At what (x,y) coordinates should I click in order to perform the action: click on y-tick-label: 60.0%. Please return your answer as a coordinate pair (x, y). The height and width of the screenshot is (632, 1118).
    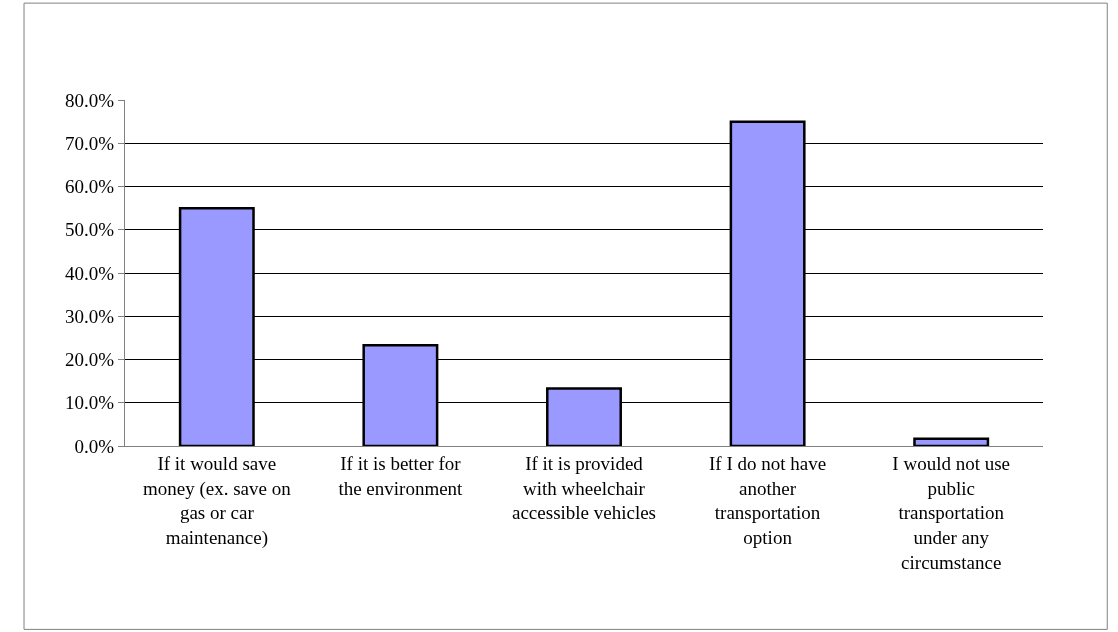
    Looking at the image, I should click on (90, 187).